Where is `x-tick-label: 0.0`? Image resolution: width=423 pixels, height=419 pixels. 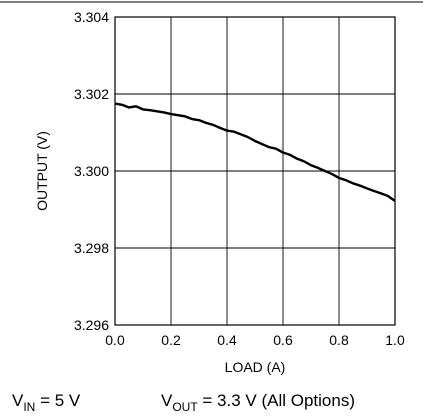 x-tick-label: 0.0 is located at coordinates (115, 340).